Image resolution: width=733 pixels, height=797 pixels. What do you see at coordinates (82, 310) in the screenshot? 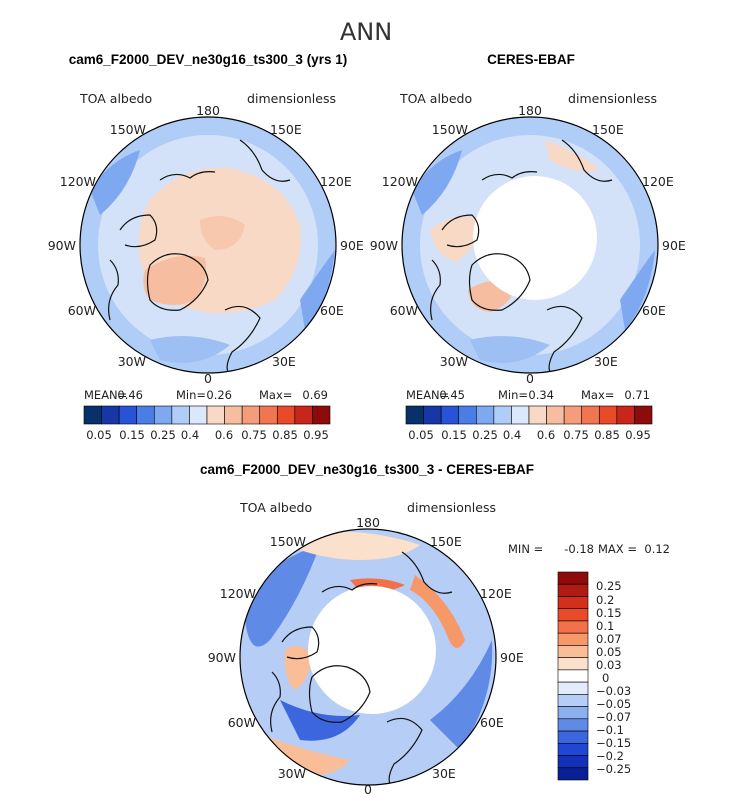
I see `lon-label: 60W` at bounding box center [82, 310].